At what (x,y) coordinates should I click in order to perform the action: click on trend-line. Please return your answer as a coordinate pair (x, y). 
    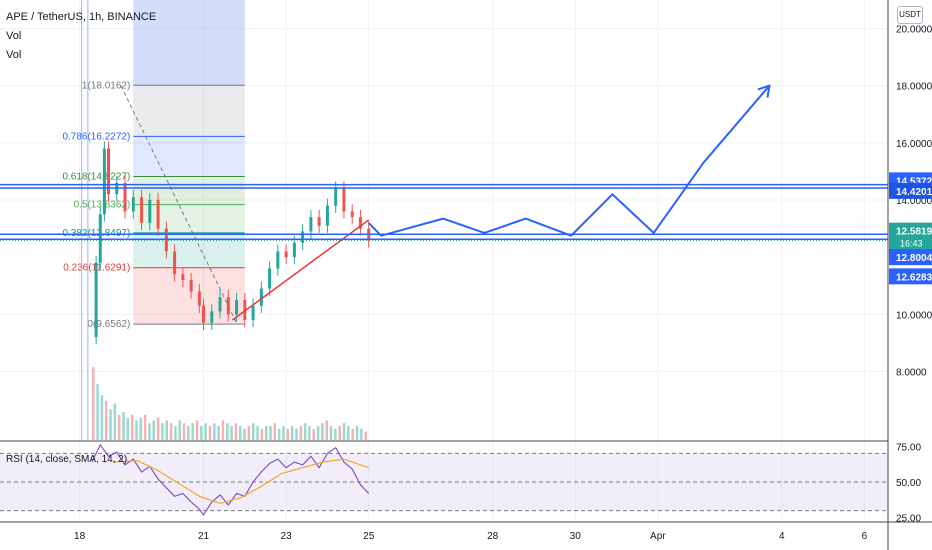
    Looking at the image, I should click on (300, 270).